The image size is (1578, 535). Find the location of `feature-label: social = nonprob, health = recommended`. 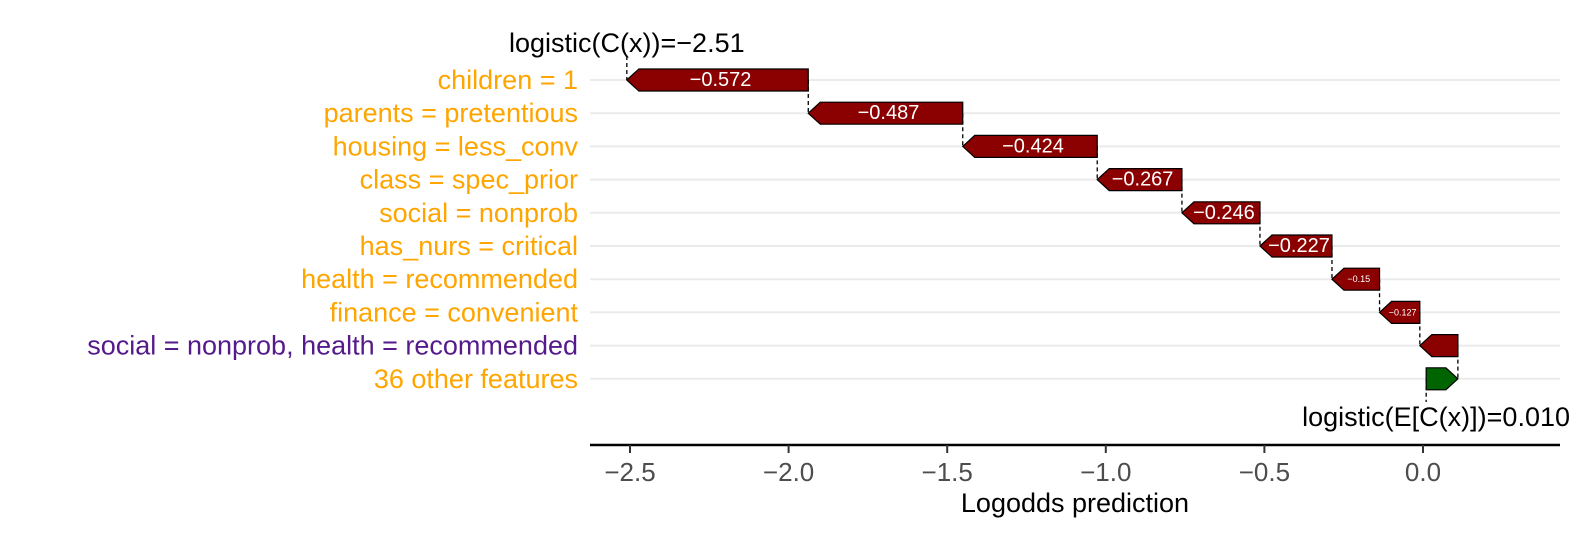

feature-label: social = nonprob, health = recommended is located at coordinates (332, 346).